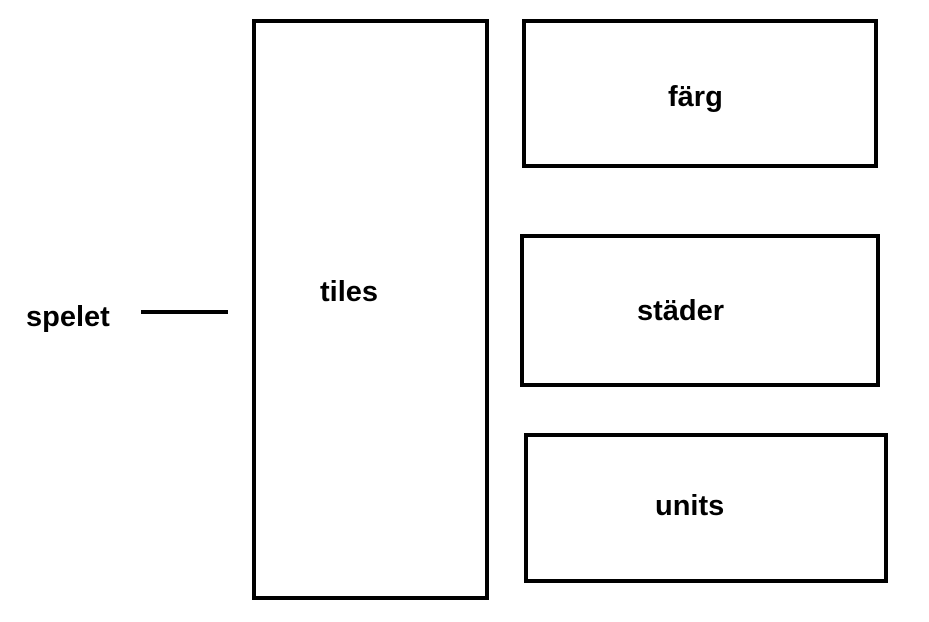 The image size is (929, 622). I want to click on stader-label: städer, so click(681, 311).